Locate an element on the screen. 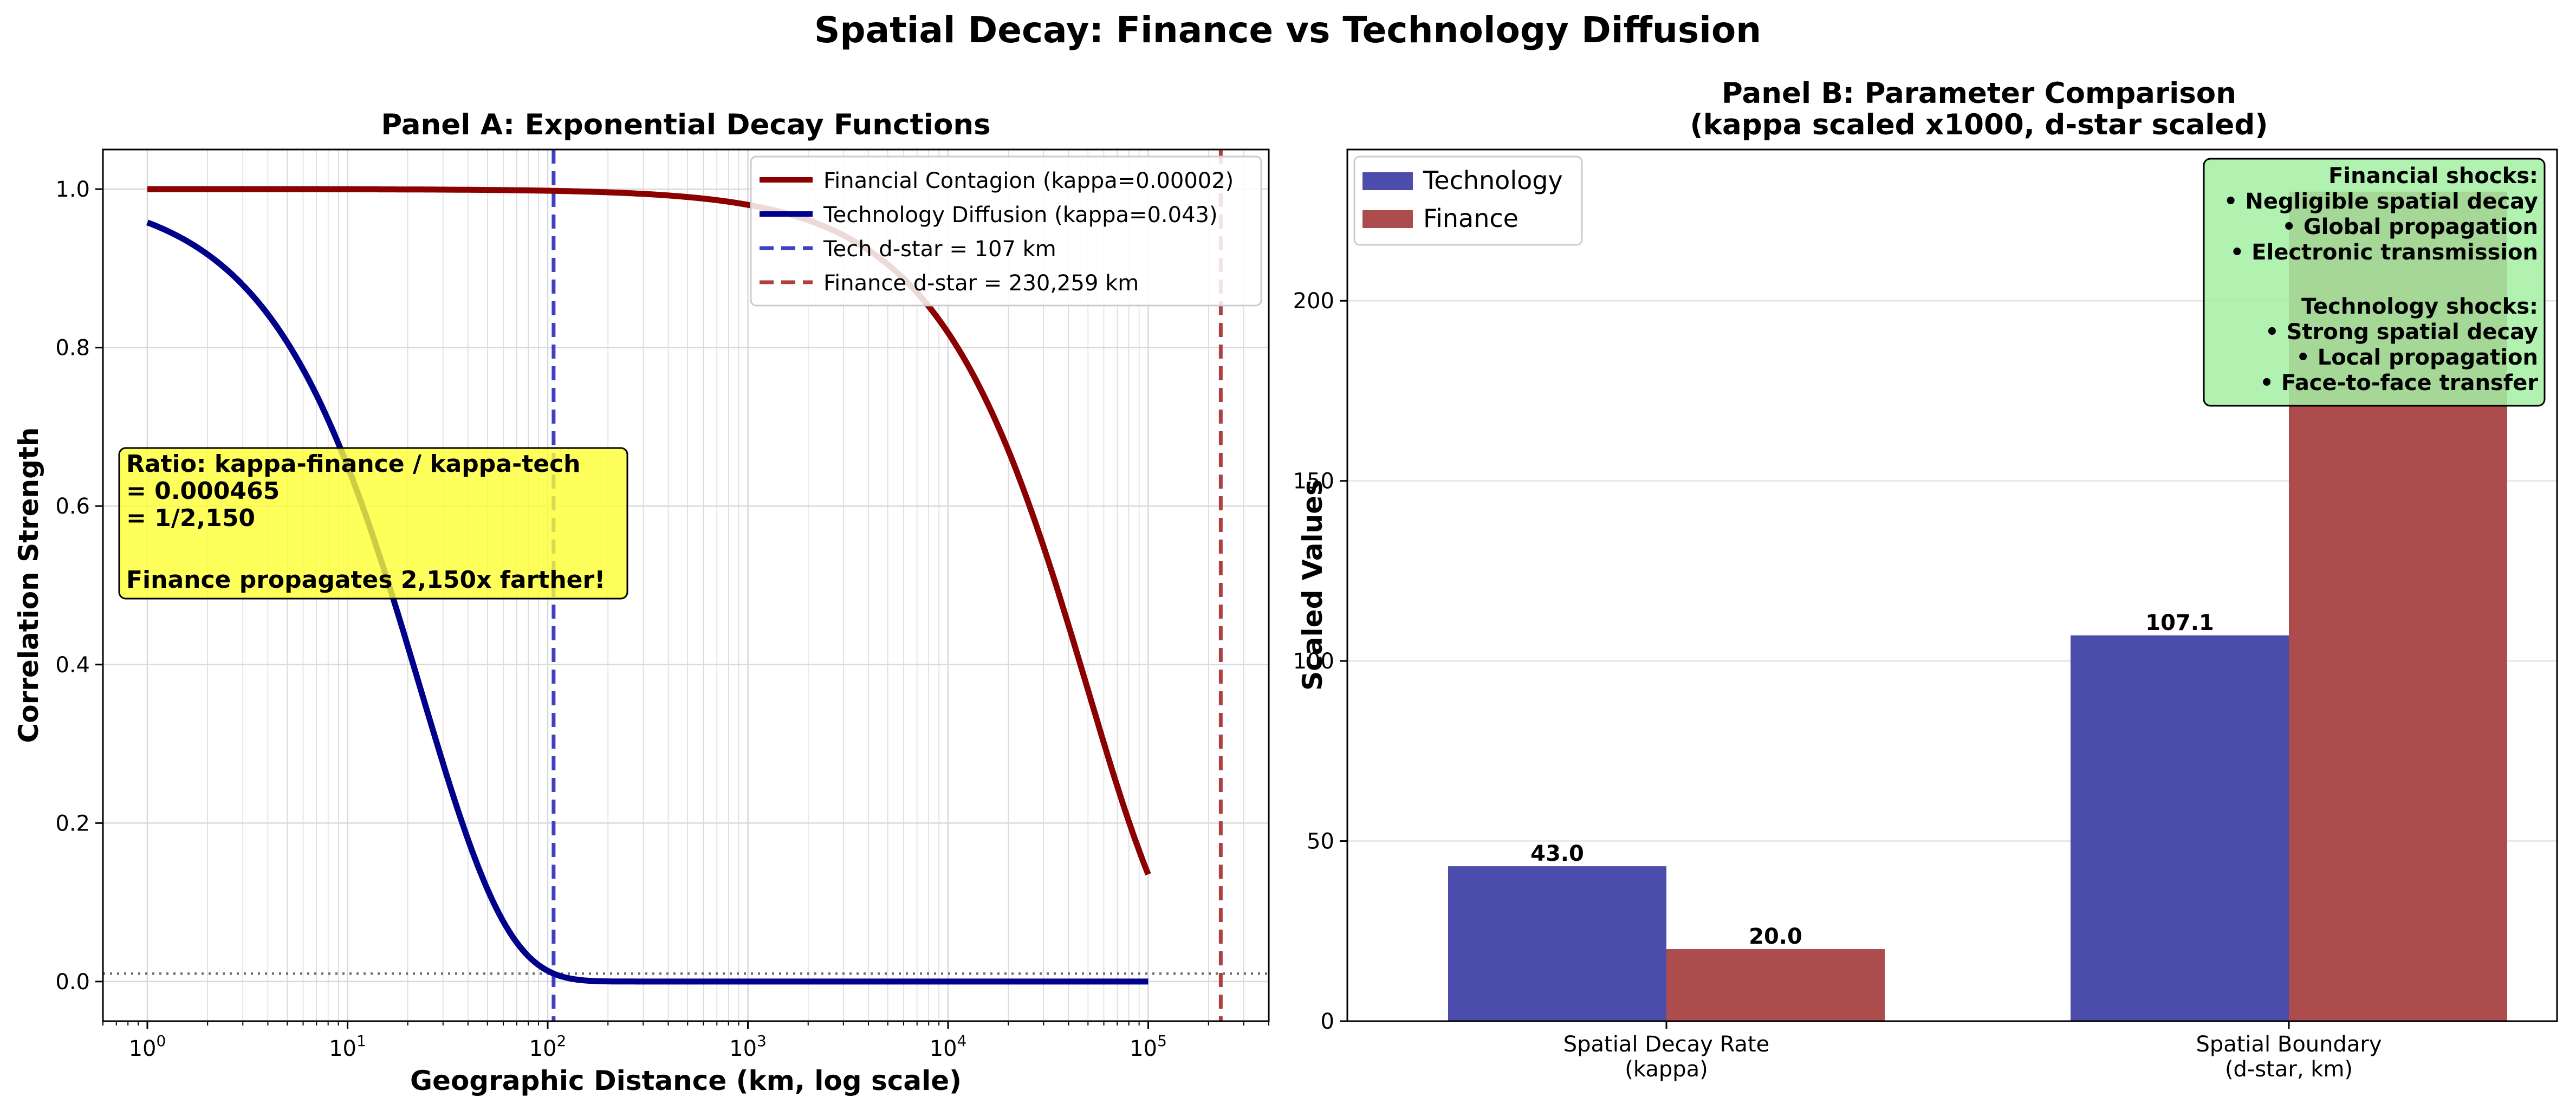 The height and width of the screenshot is (1110, 2576). x-category-label: (d-star, km) is located at coordinates (2289, 1069).